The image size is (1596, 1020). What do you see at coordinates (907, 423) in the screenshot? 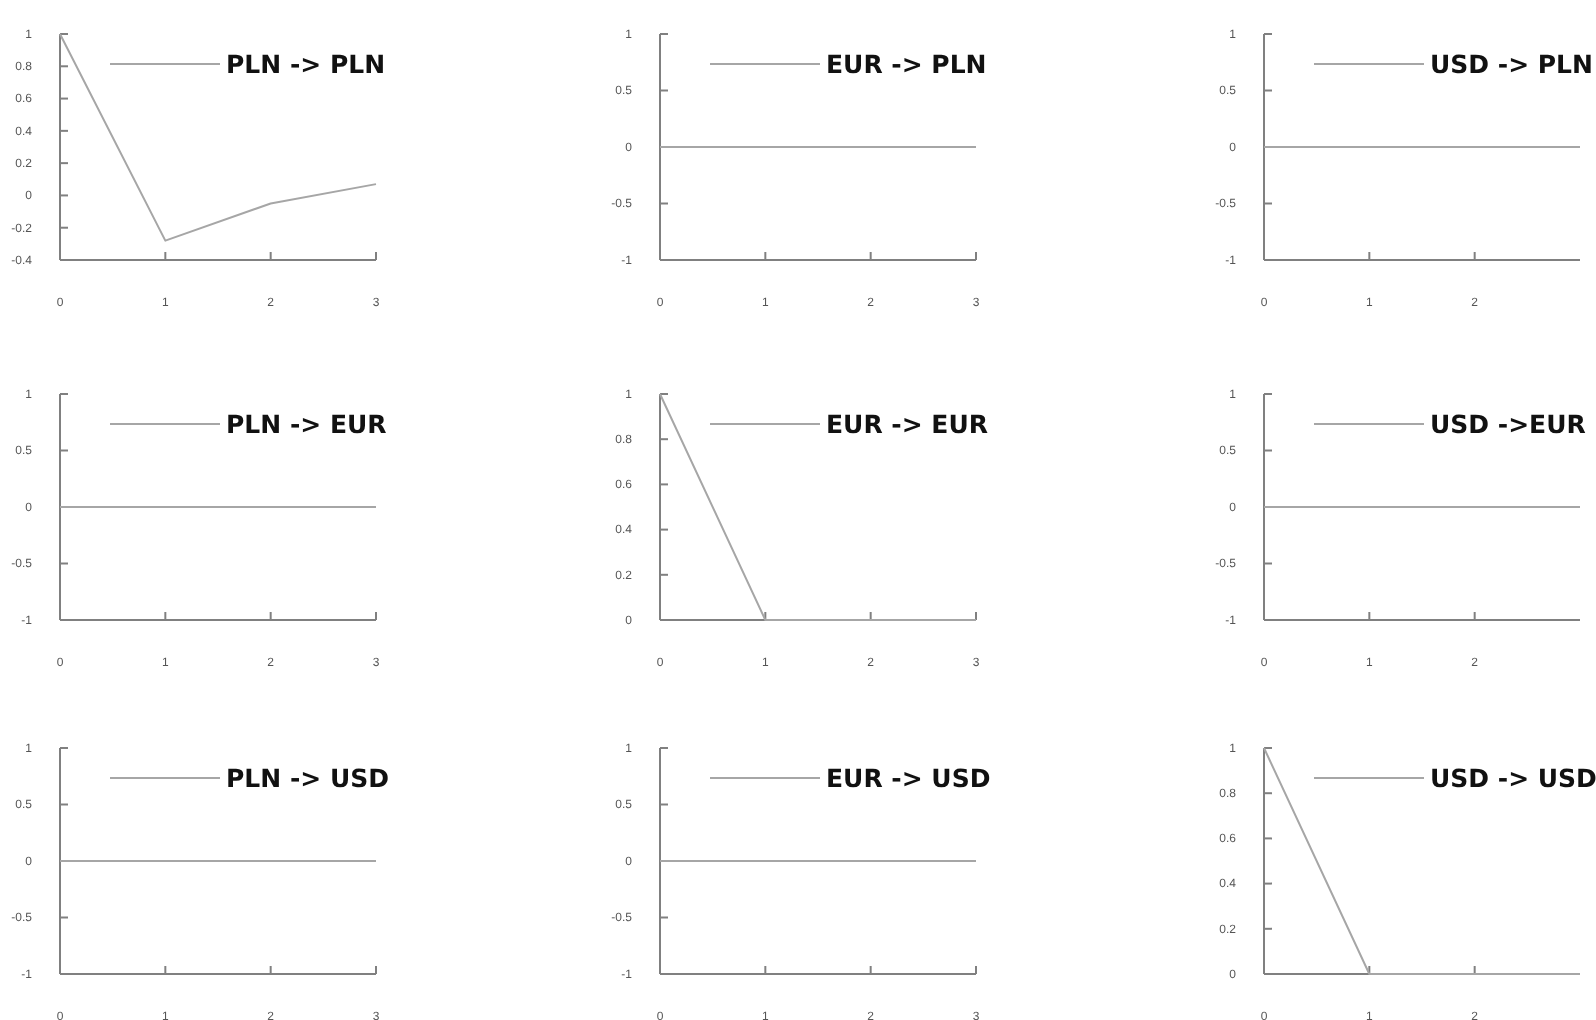
I see `legend-label: EUR -> EUR` at bounding box center [907, 423].